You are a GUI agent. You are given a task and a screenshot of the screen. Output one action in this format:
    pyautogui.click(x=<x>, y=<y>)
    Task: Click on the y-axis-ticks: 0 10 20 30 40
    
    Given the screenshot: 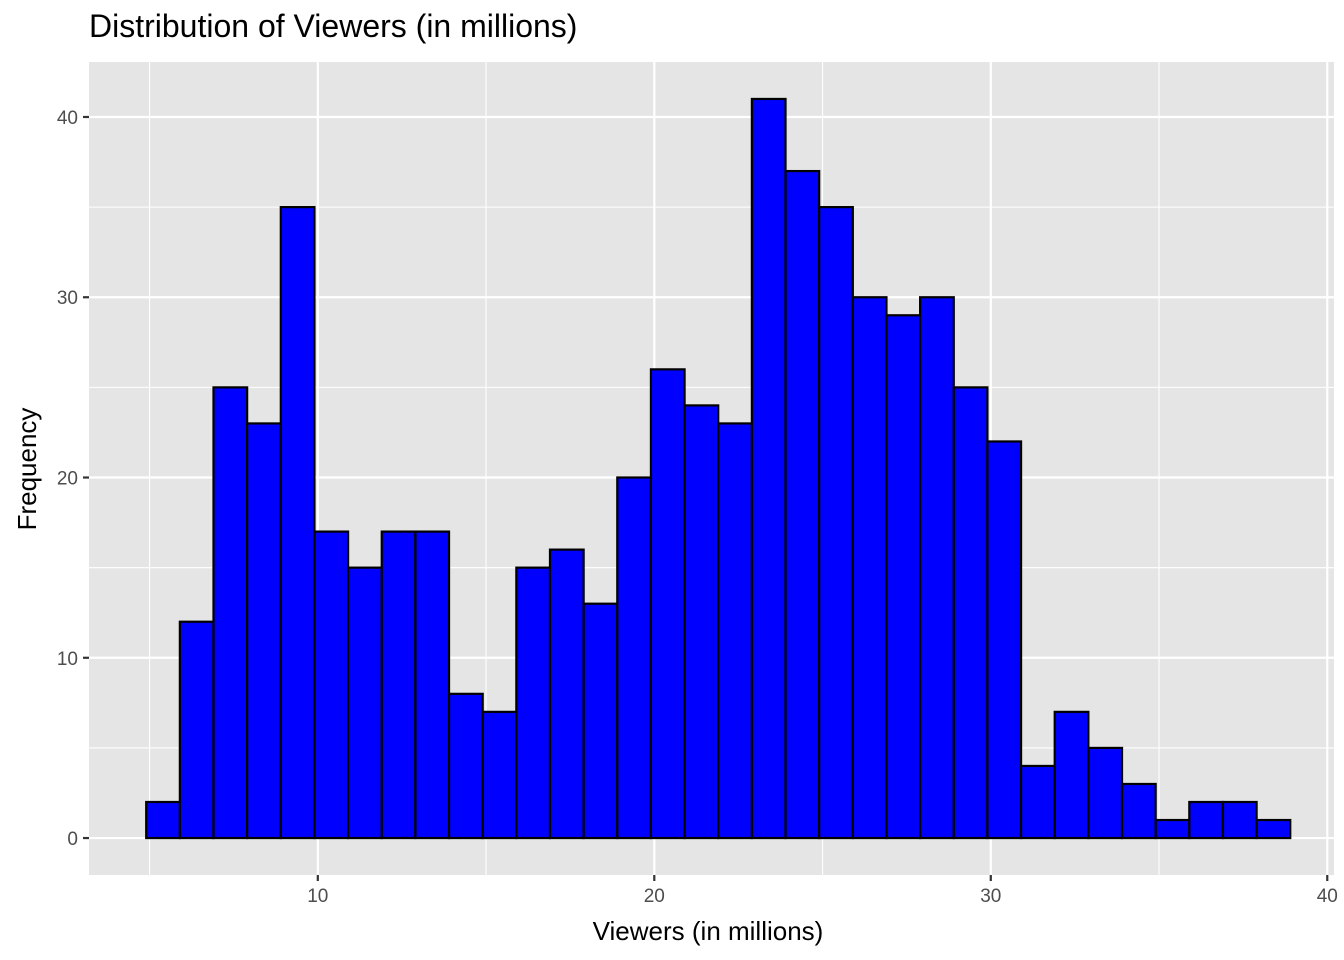 What is the action you would take?
    pyautogui.click(x=73, y=479)
    